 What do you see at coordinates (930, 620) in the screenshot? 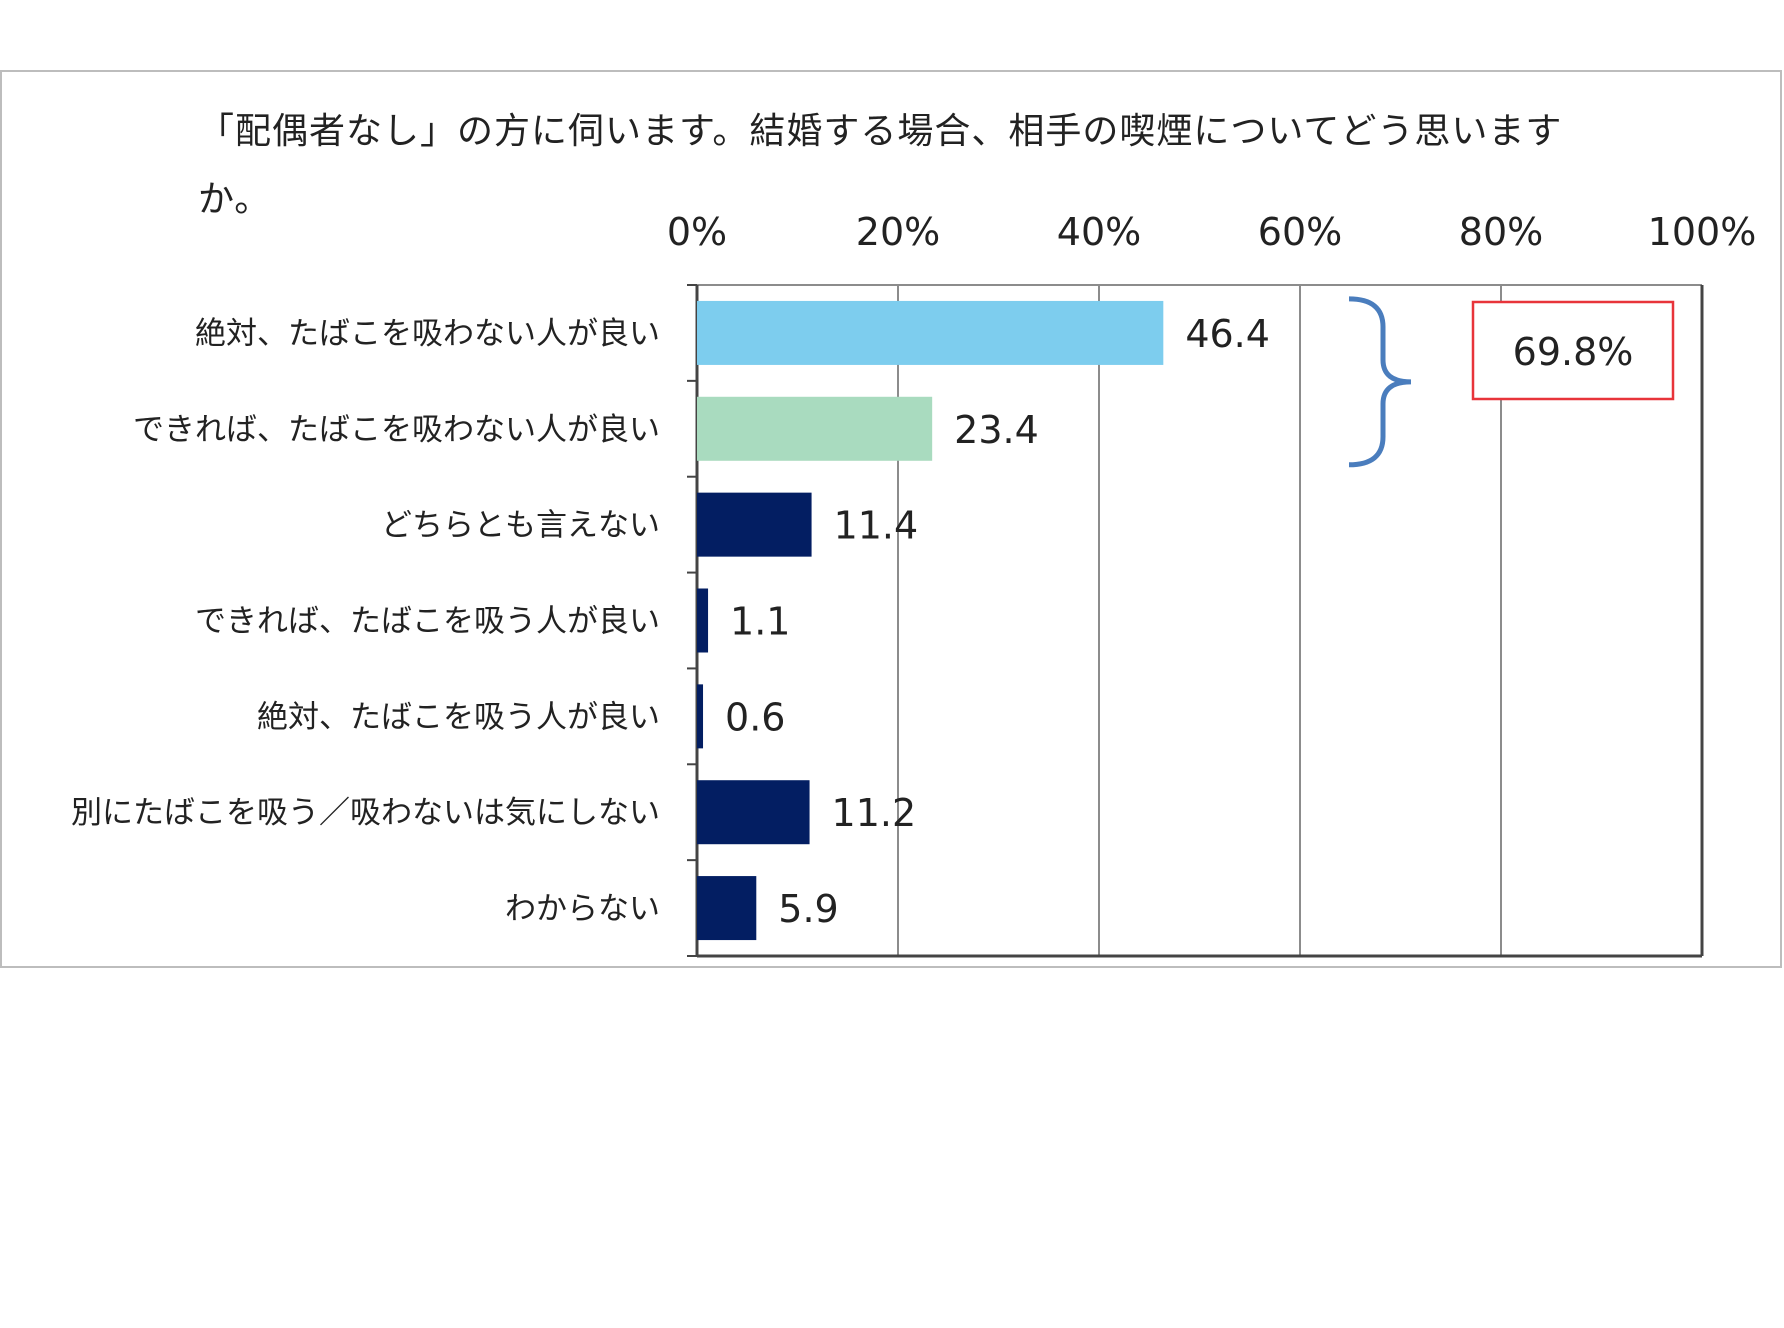
I see `bars` at bounding box center [930, 620].